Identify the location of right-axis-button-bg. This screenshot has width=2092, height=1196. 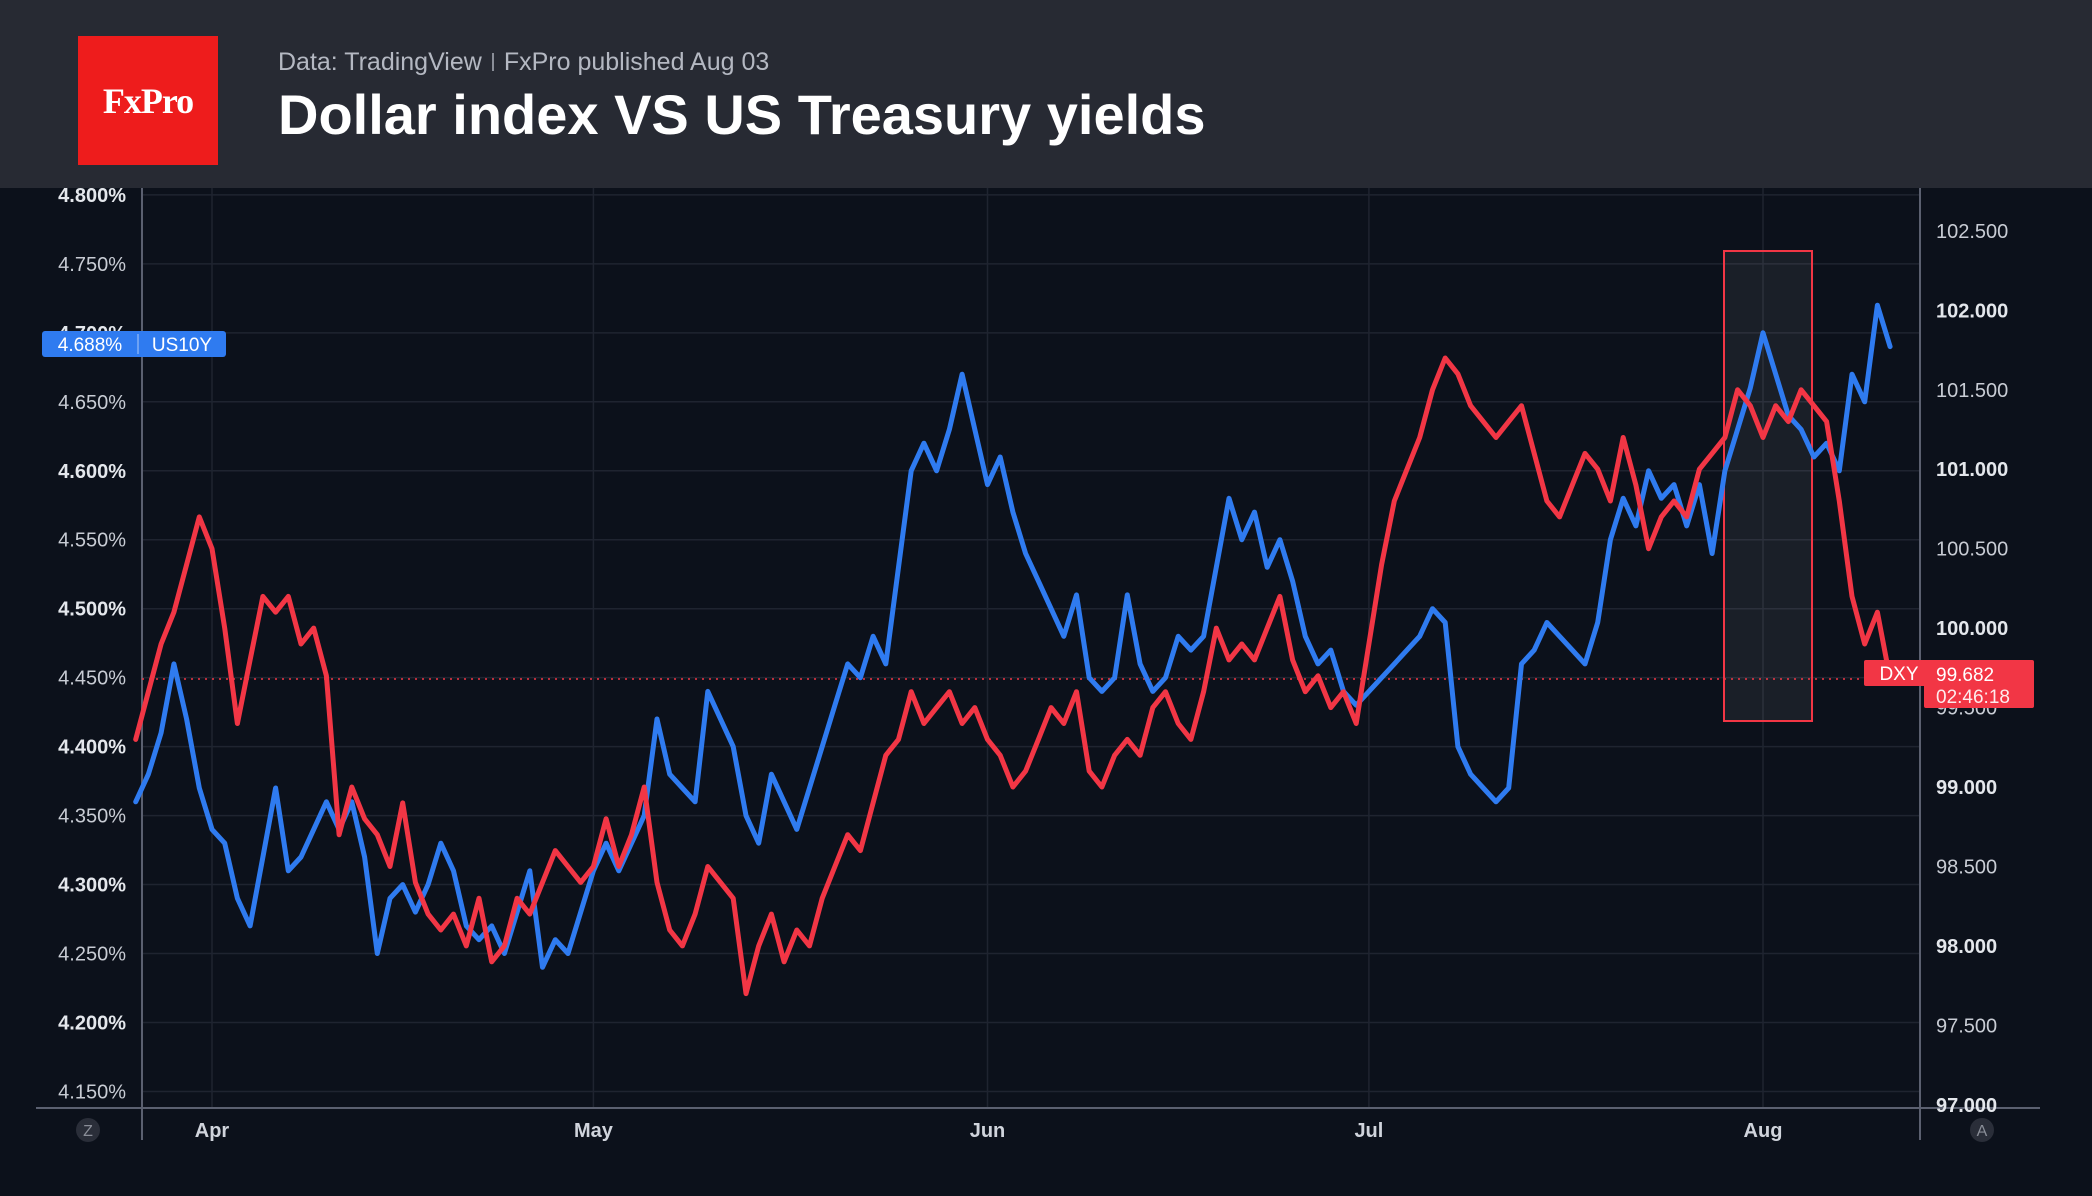
(1982, 1130).